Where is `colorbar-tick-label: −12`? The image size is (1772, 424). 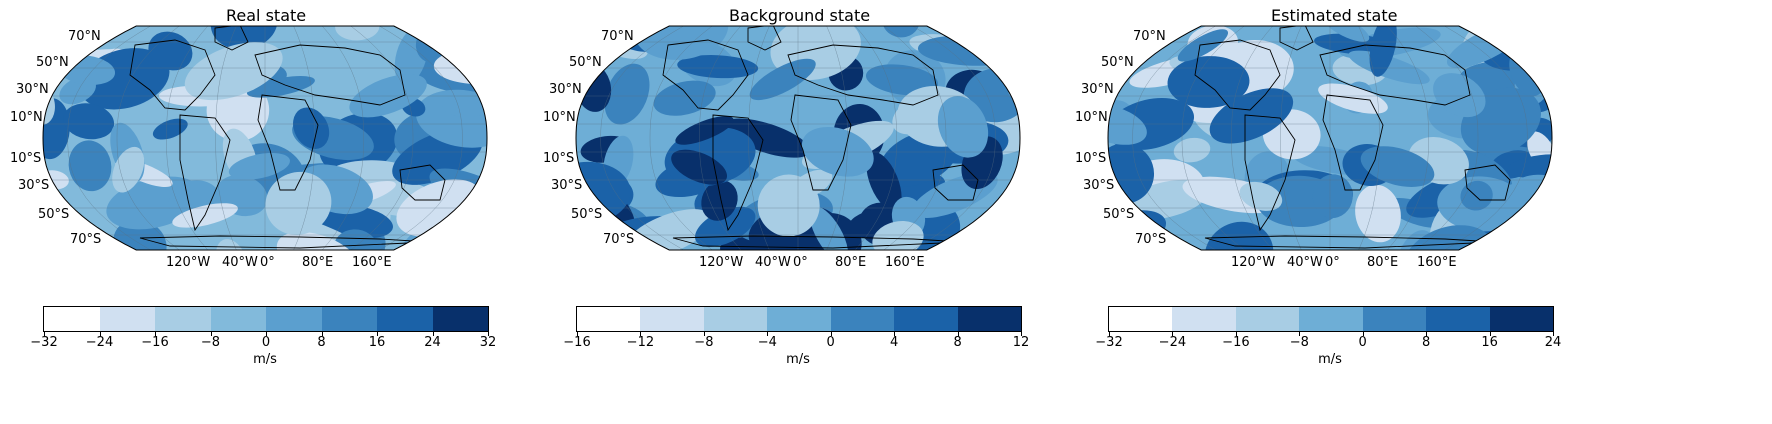 colorbar-tick-label: −12 is located at coordinates (640, 342).